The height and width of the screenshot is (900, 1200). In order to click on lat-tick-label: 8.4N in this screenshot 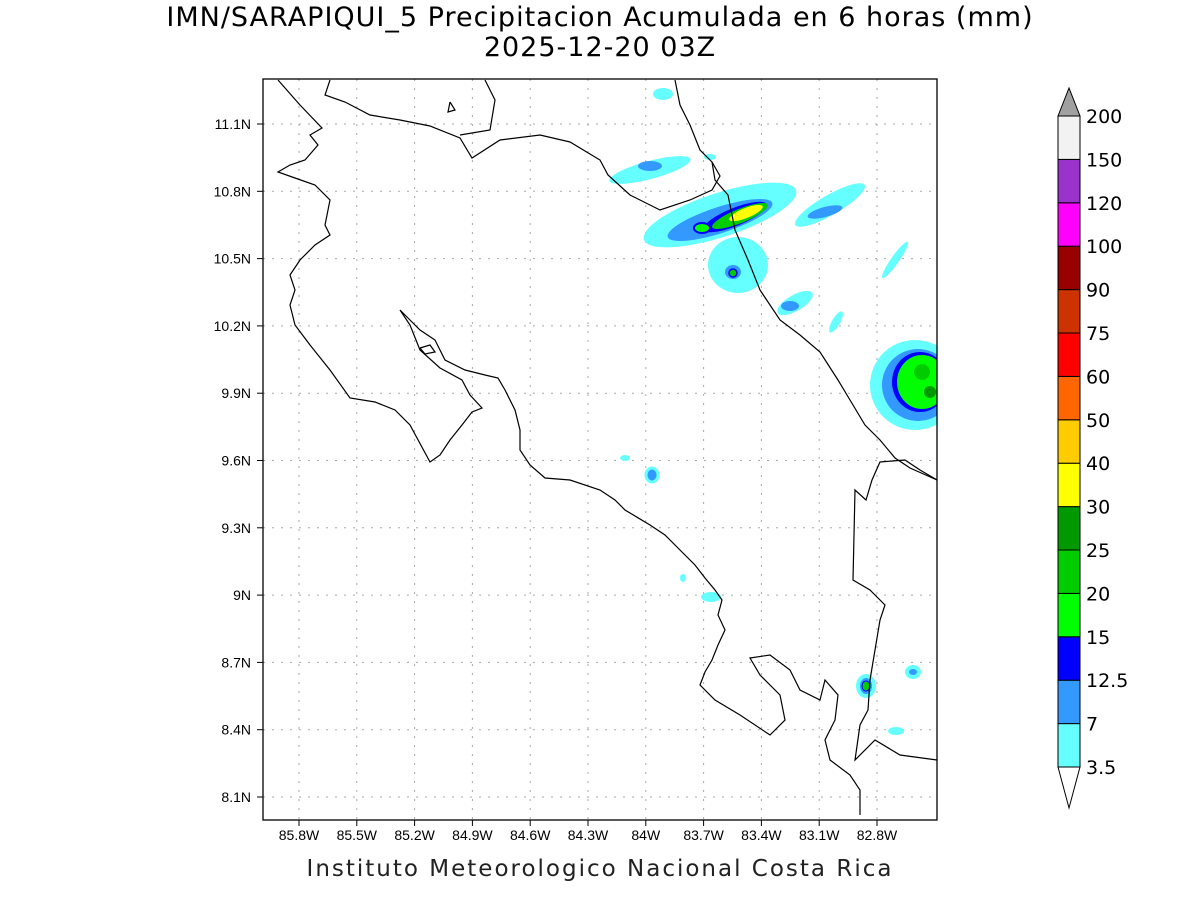, I will do `click(236, 730)`.